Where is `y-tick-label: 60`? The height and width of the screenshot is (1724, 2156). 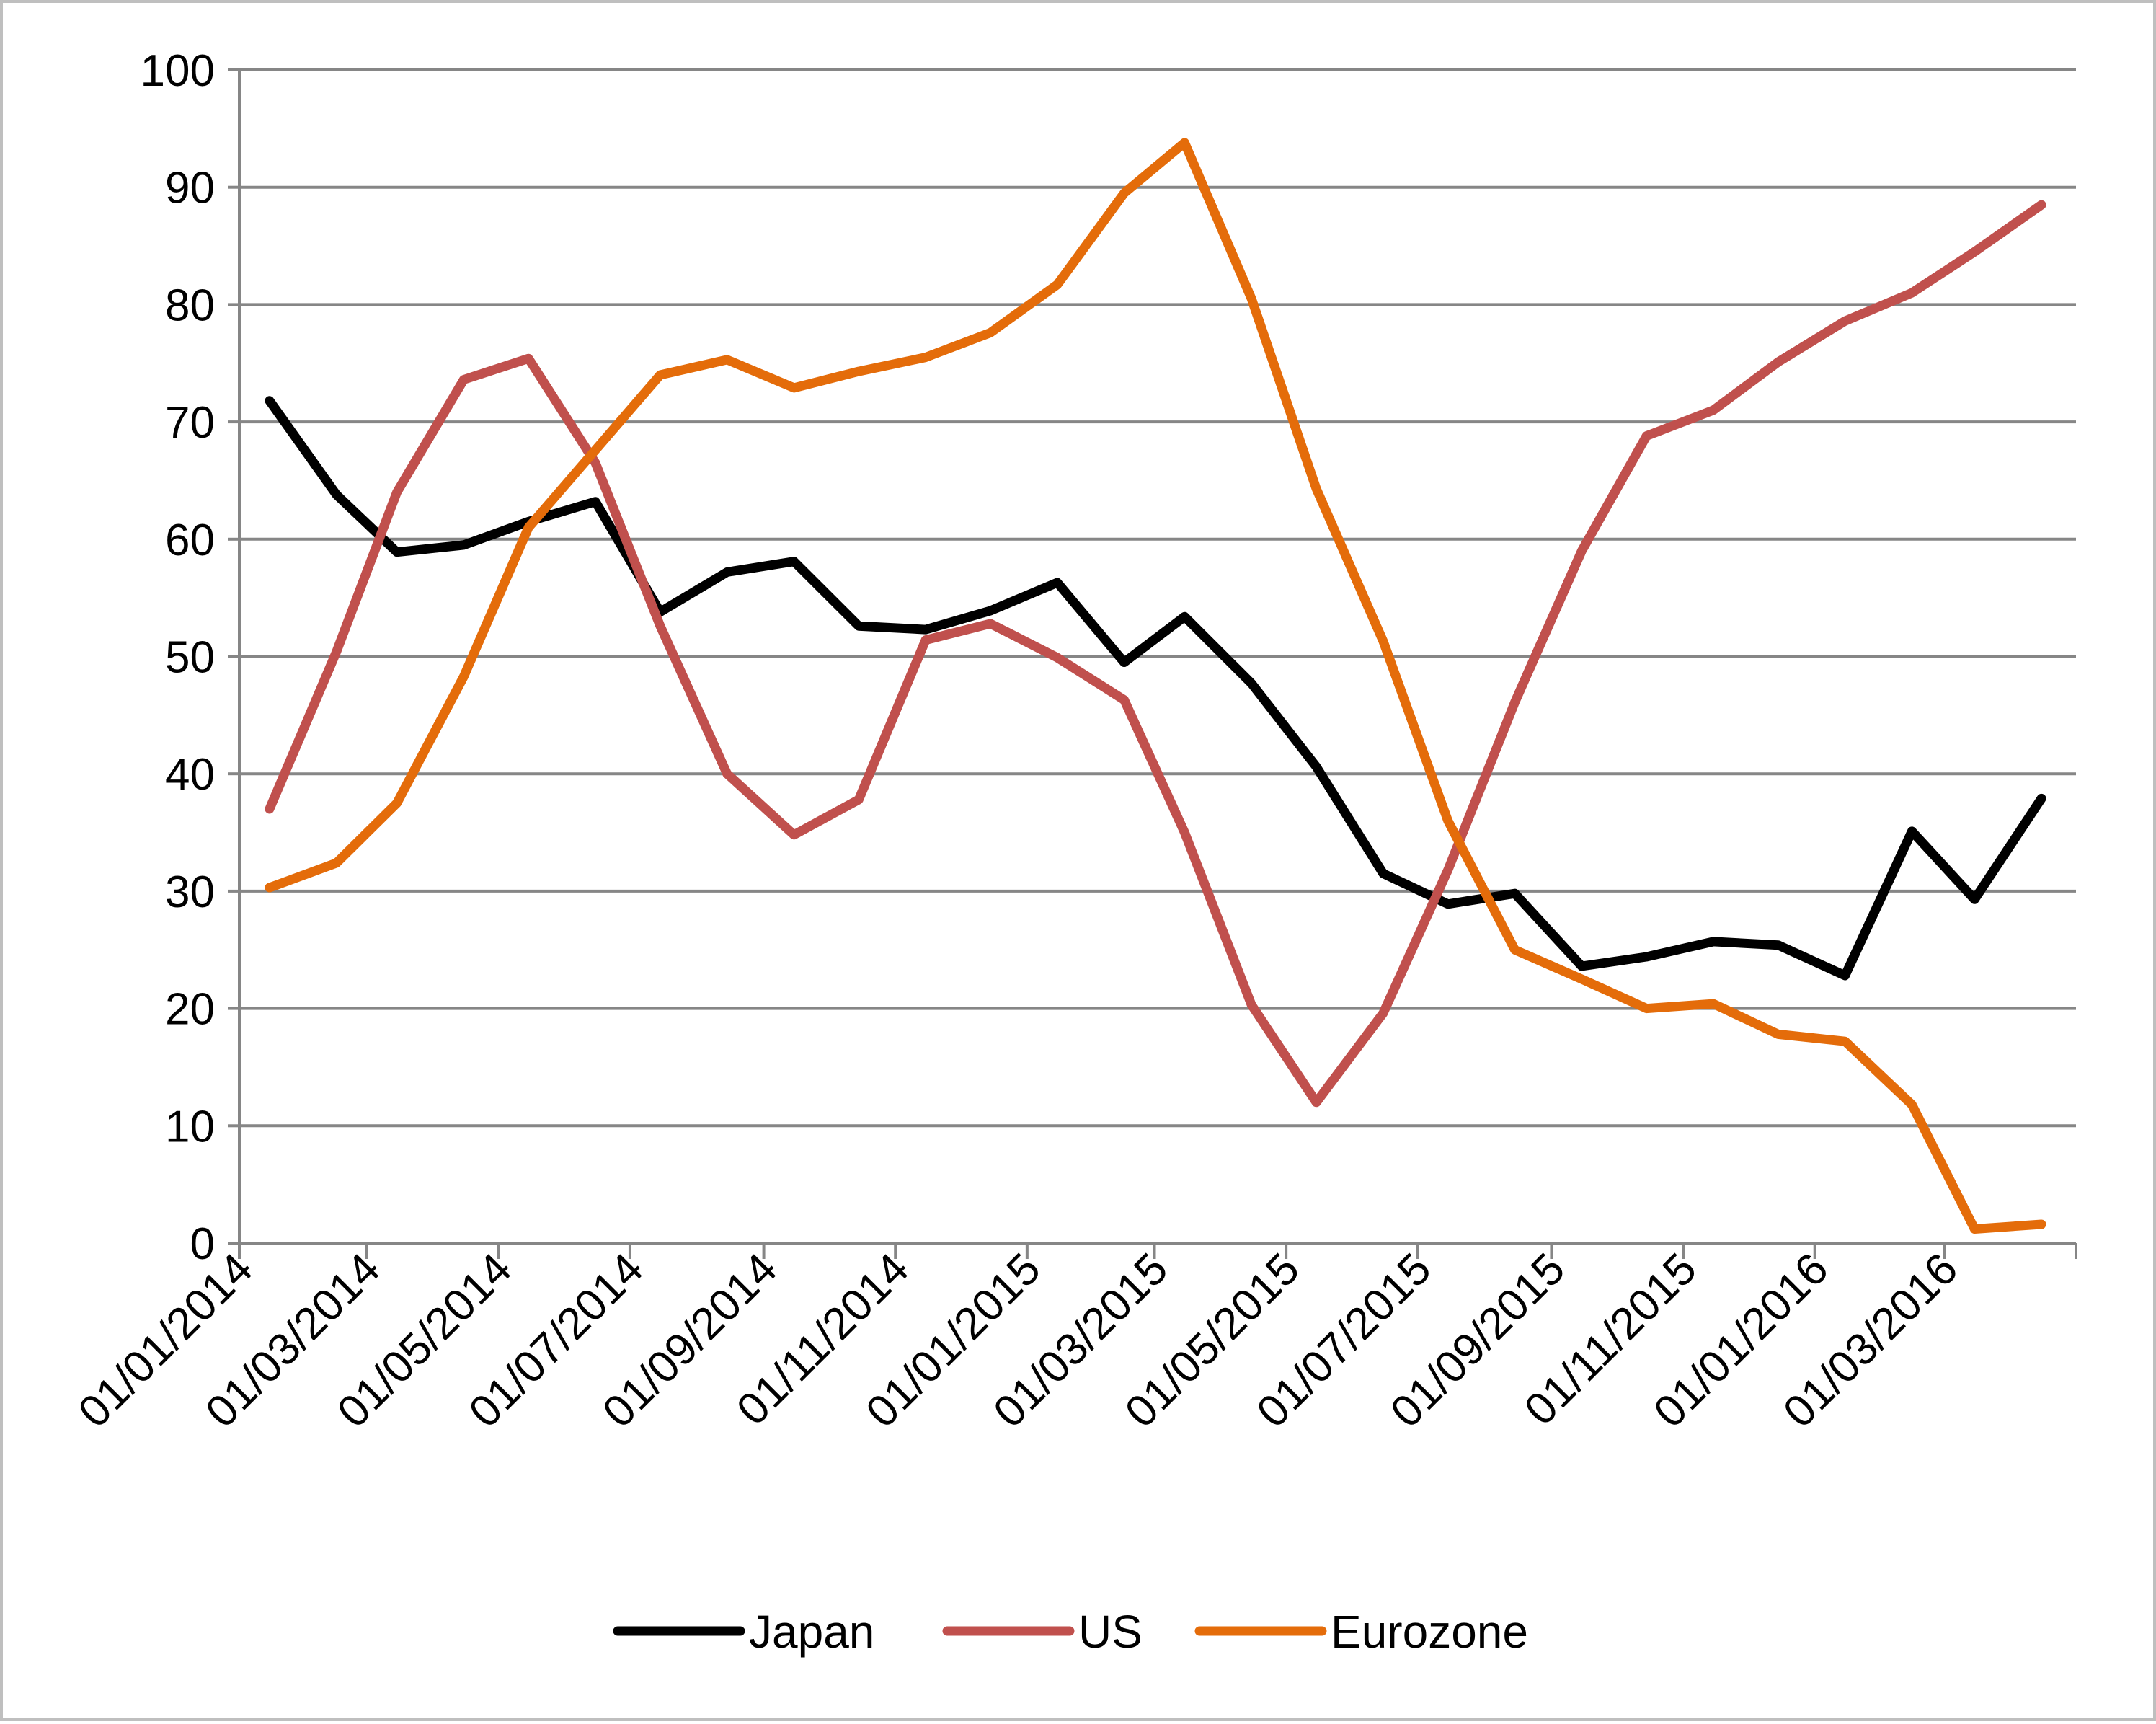 y-tick-label: 60 is located at coordinates (190, 540).